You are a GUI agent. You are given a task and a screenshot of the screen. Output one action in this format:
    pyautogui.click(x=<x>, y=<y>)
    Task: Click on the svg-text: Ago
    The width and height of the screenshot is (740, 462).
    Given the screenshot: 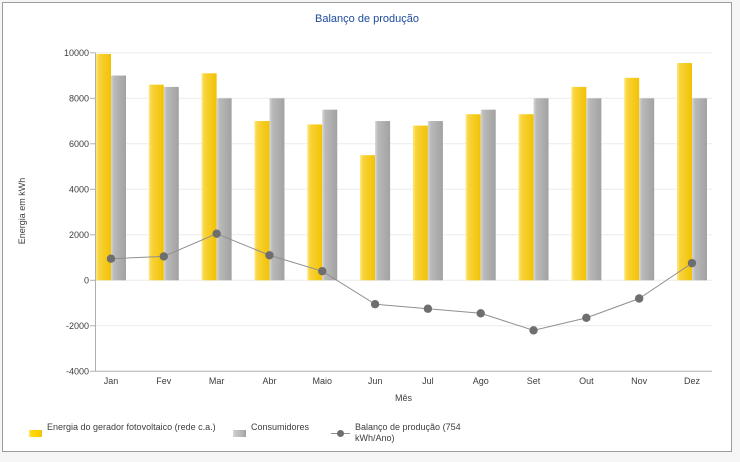 What is the action you would take?
    pyautogui.click(x=481, y=381)
    